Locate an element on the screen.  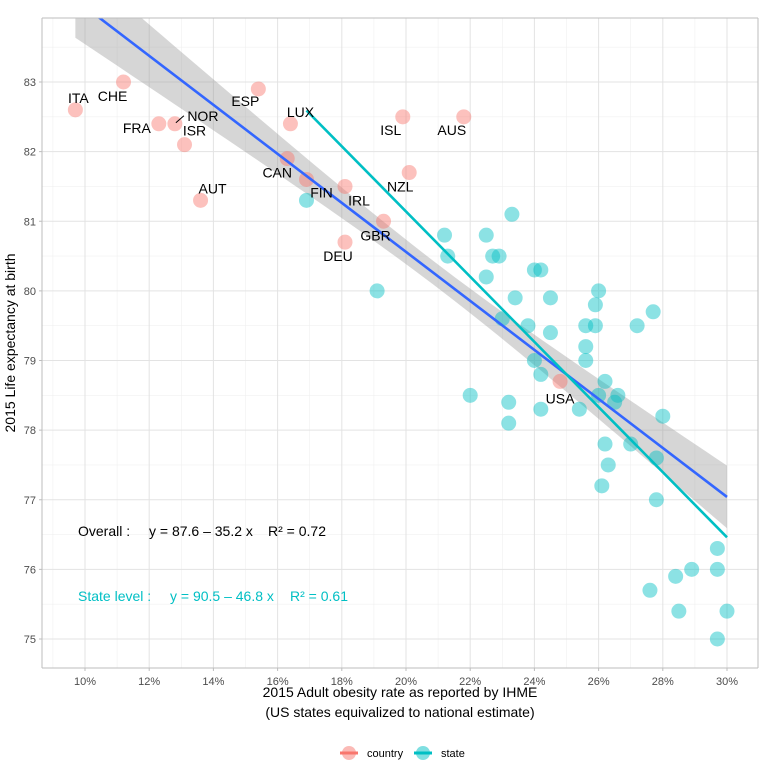
state-annotation-label: State level : is located at coordinates (114, 596).